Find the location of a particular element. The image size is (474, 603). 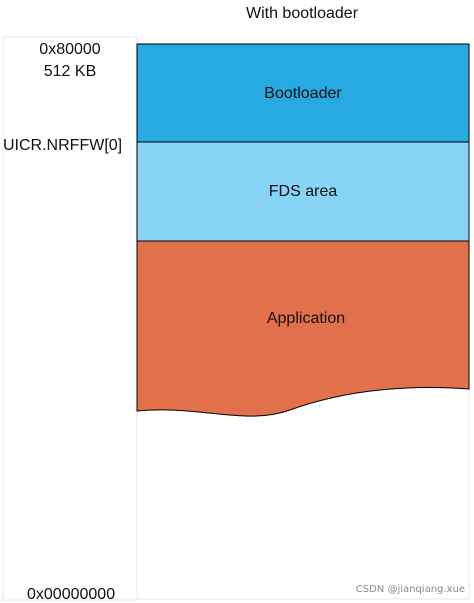

watermark: CSDN @jianqiang.xue is located at coordinates (410, 589).